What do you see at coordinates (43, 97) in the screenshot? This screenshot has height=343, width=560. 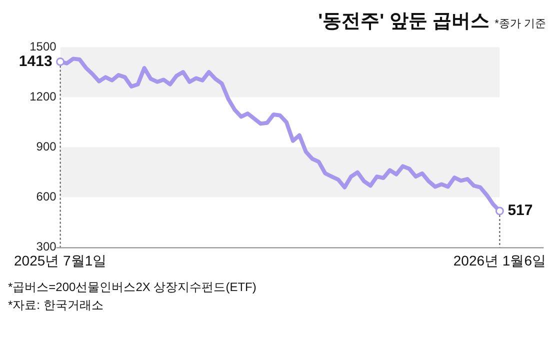 I see `y-tick-label: 1200` at bounding box center [43, 97].